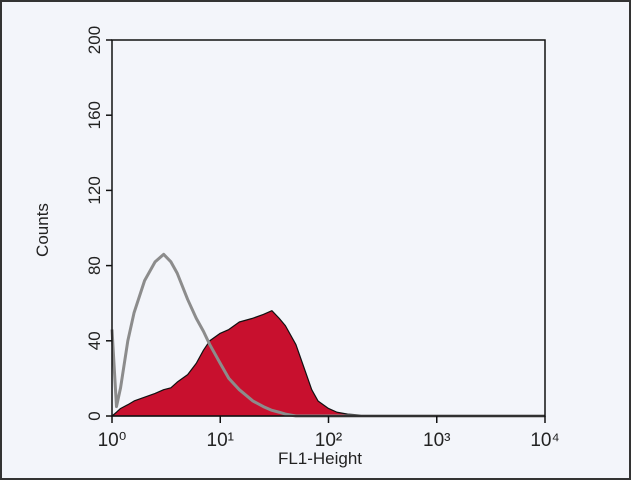 The image size is (631, 480). What do you see at coordinates (320, 458) in the screenshot?
I see `x-axis-label: FL1-Height` at bounding box center [320, 458].